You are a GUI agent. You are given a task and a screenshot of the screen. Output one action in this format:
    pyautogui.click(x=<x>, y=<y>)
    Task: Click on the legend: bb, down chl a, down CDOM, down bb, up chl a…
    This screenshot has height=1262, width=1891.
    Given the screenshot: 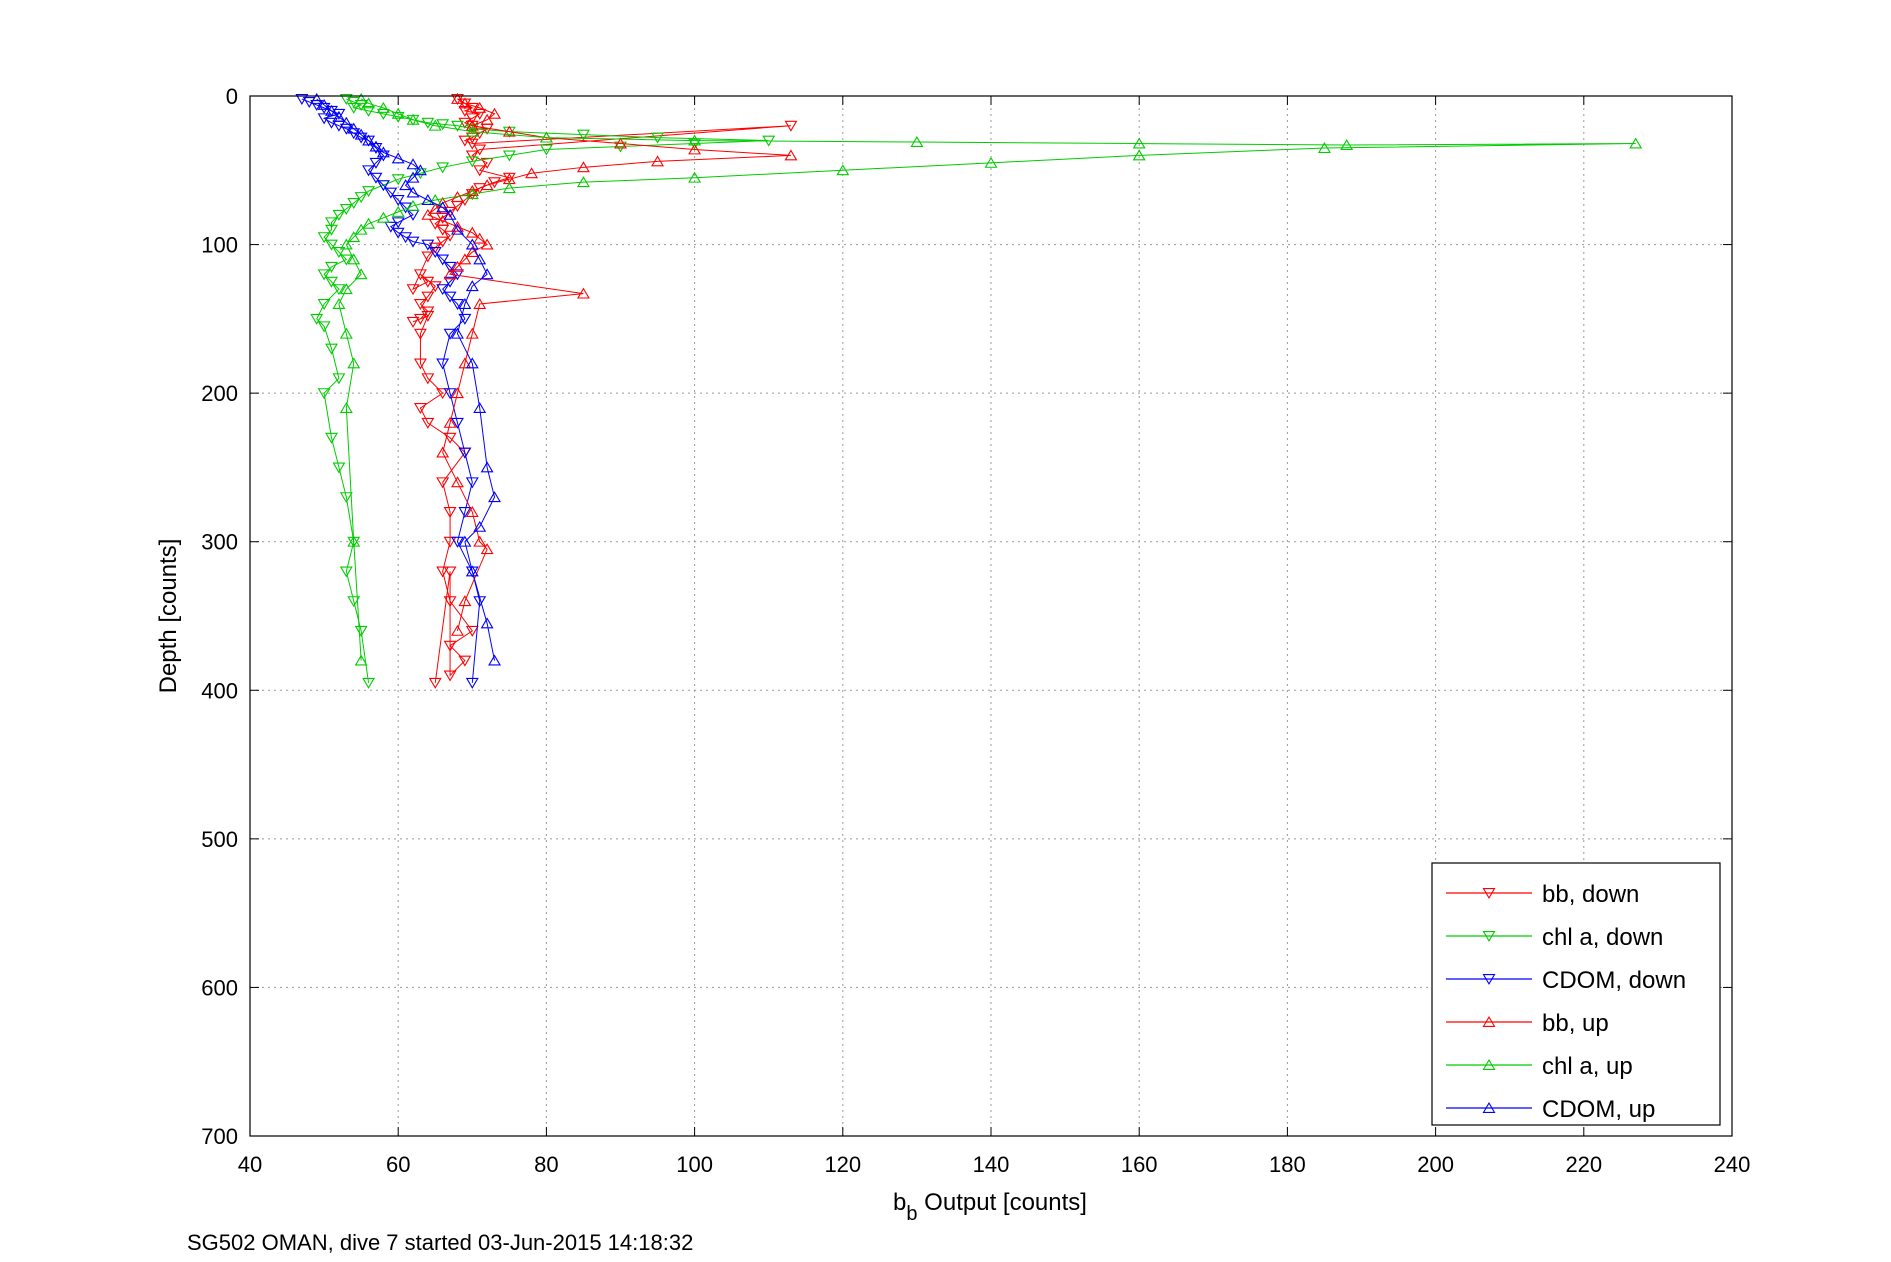 What is the action you would take?
    pyautogui.click(x=1576, y=994)
    